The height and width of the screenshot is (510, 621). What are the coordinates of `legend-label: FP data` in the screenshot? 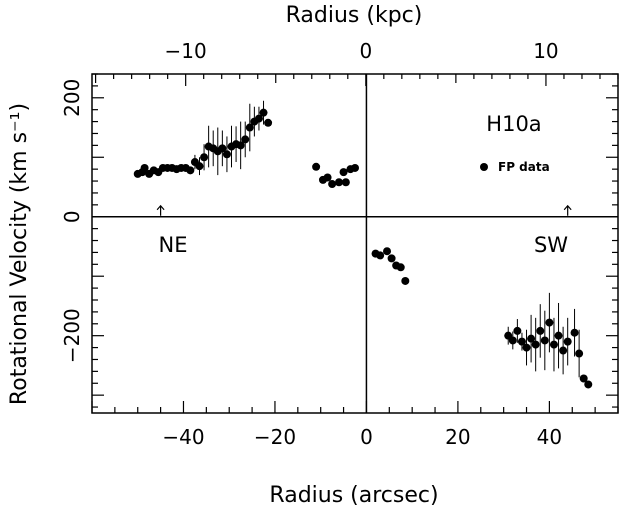 It's located at (524, 167).